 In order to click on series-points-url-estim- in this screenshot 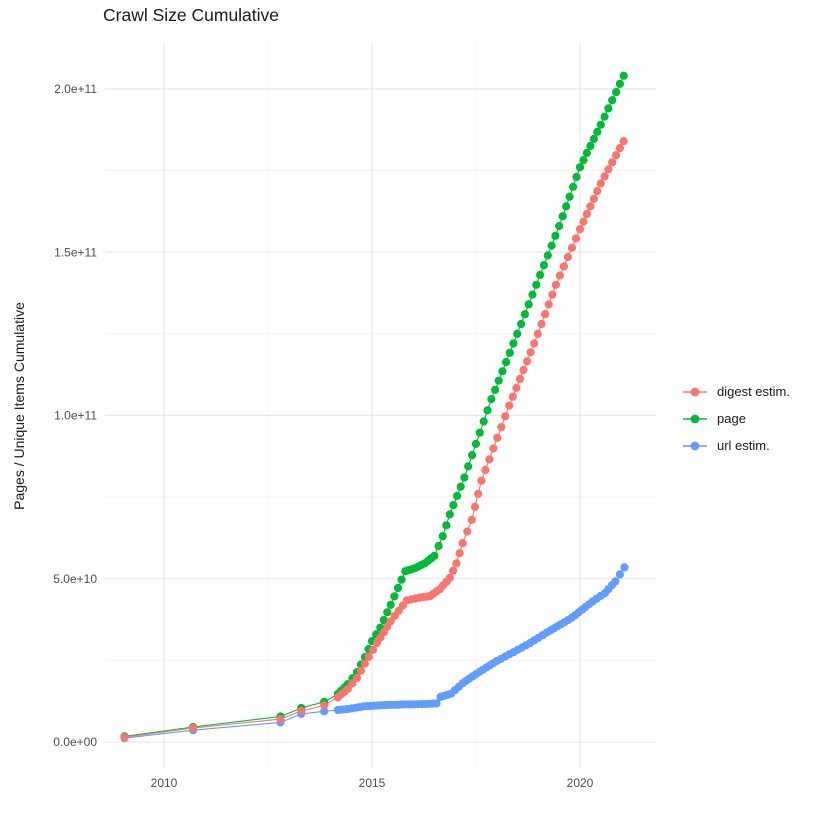, I will do `click(374, 653)`.